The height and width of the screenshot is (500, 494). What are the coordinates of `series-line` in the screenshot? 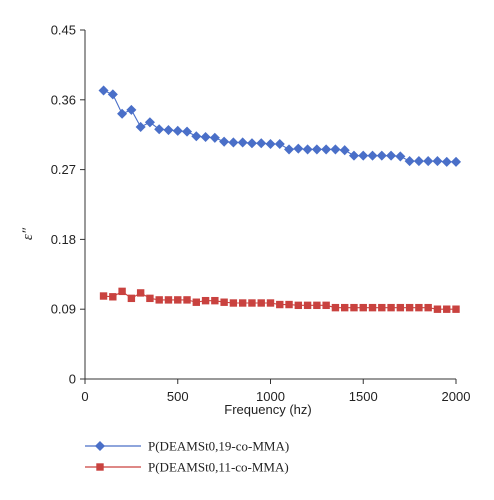 It's located at (279, 126).